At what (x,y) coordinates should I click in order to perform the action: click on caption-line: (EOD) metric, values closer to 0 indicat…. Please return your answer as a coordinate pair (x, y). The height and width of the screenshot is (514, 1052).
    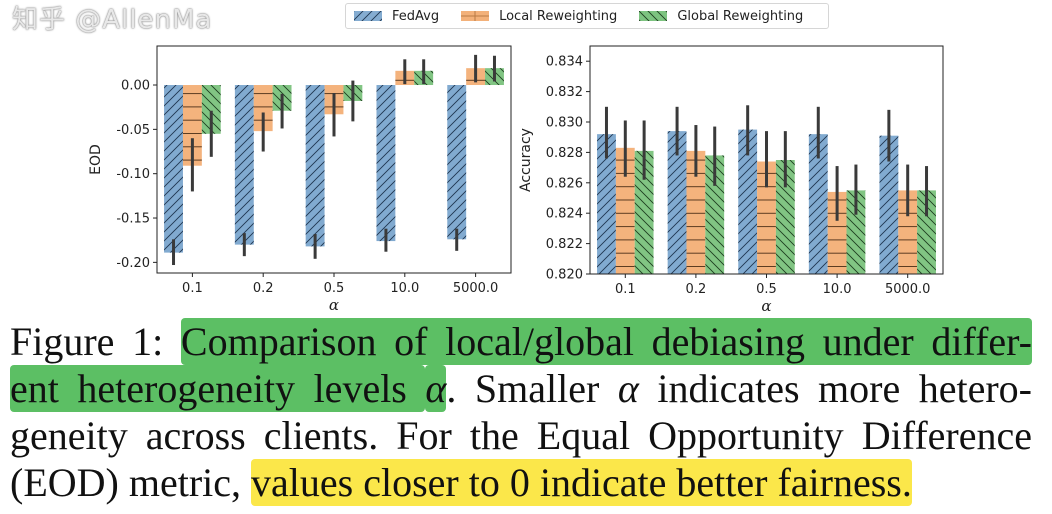
    Looking at the image, I should click on (521, 482).